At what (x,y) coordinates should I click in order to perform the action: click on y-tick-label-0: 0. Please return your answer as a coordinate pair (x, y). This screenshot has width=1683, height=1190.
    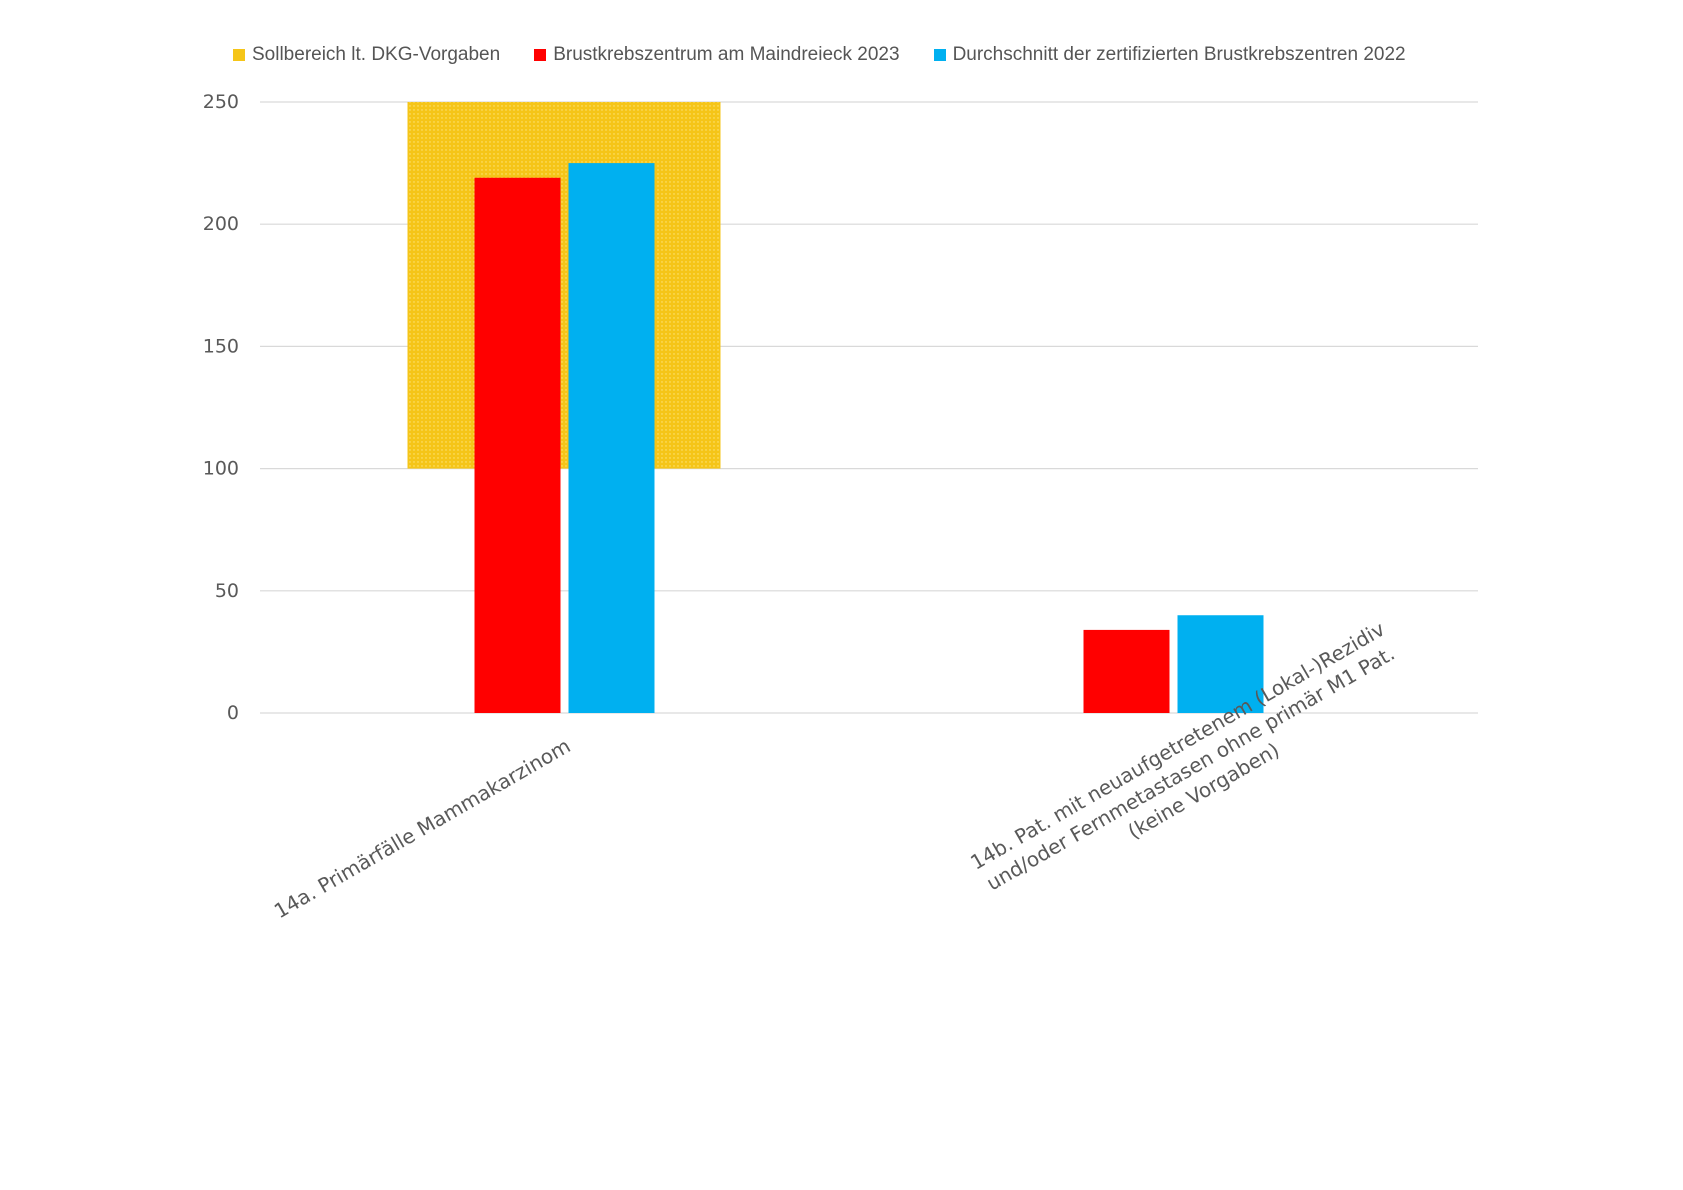
    Looking at the image, I should click on (233, 713).